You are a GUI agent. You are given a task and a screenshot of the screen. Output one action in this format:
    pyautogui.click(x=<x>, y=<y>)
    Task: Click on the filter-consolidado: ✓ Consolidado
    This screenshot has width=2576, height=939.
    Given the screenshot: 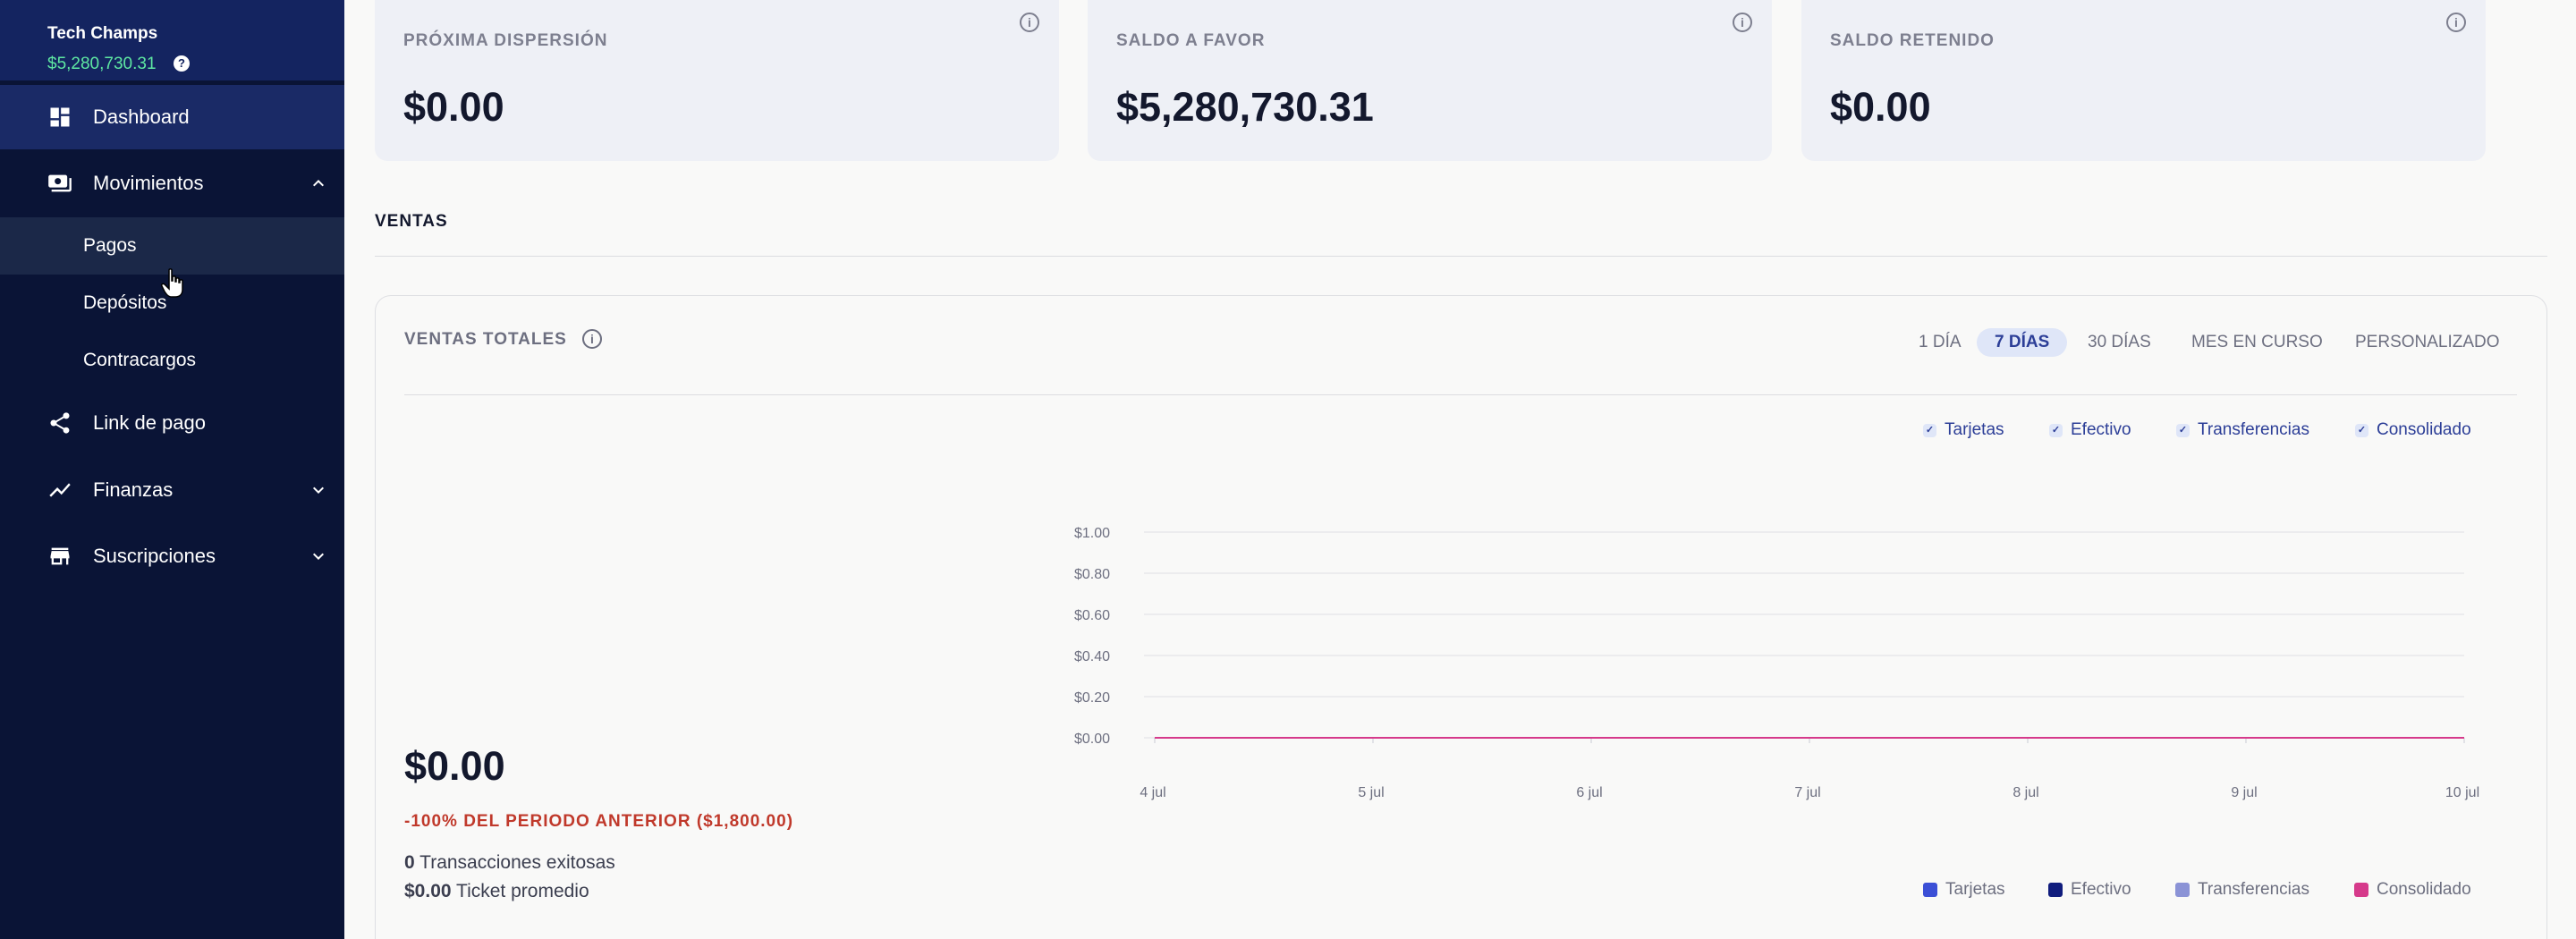 What is the action you would take?
    pyautogui.click(x=2413, y=430)
    